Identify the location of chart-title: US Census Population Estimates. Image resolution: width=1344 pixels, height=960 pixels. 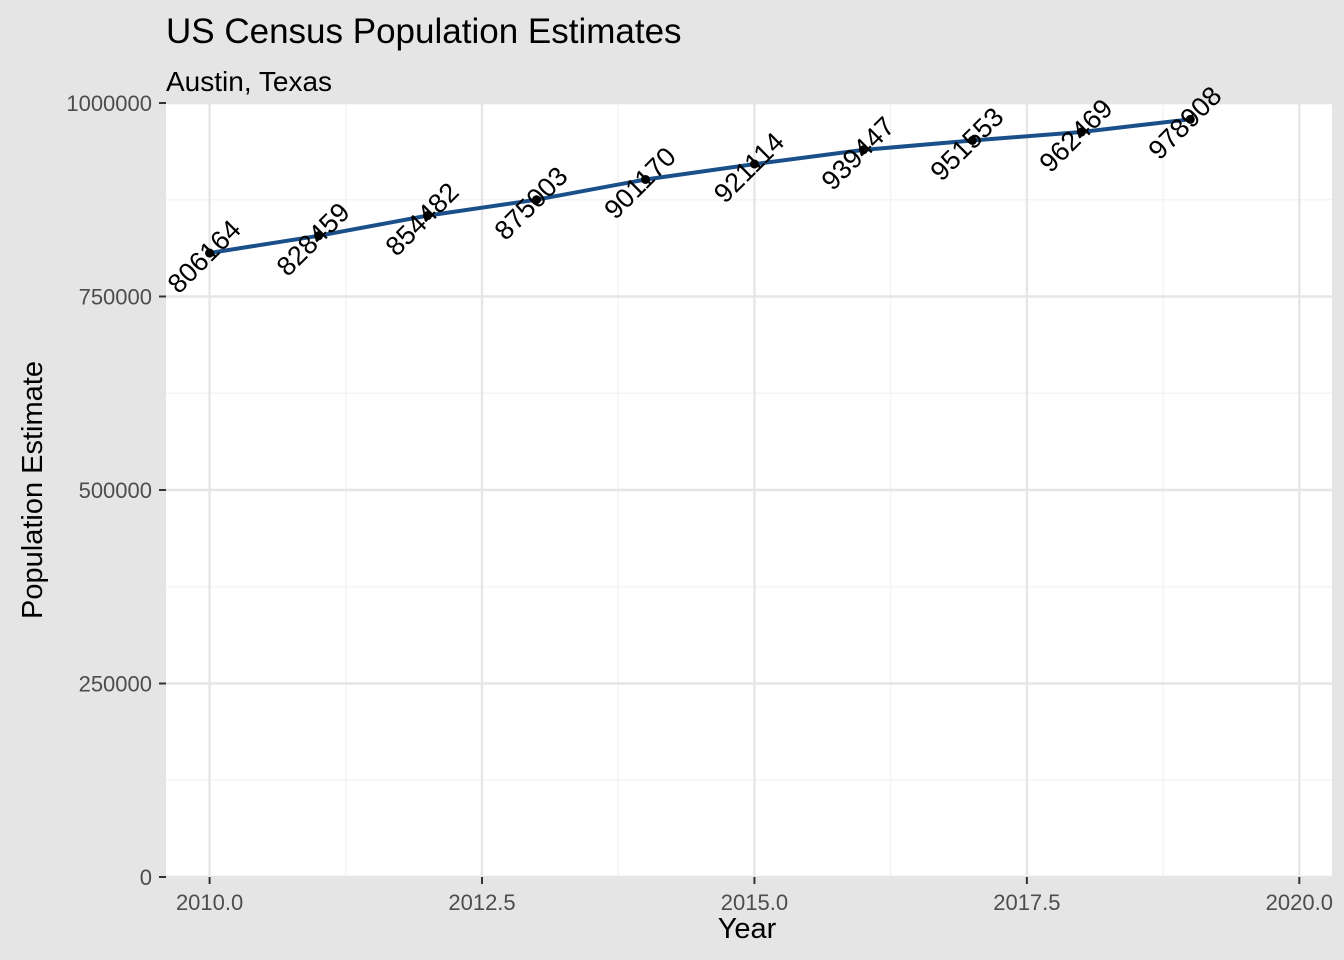
(424, 31).